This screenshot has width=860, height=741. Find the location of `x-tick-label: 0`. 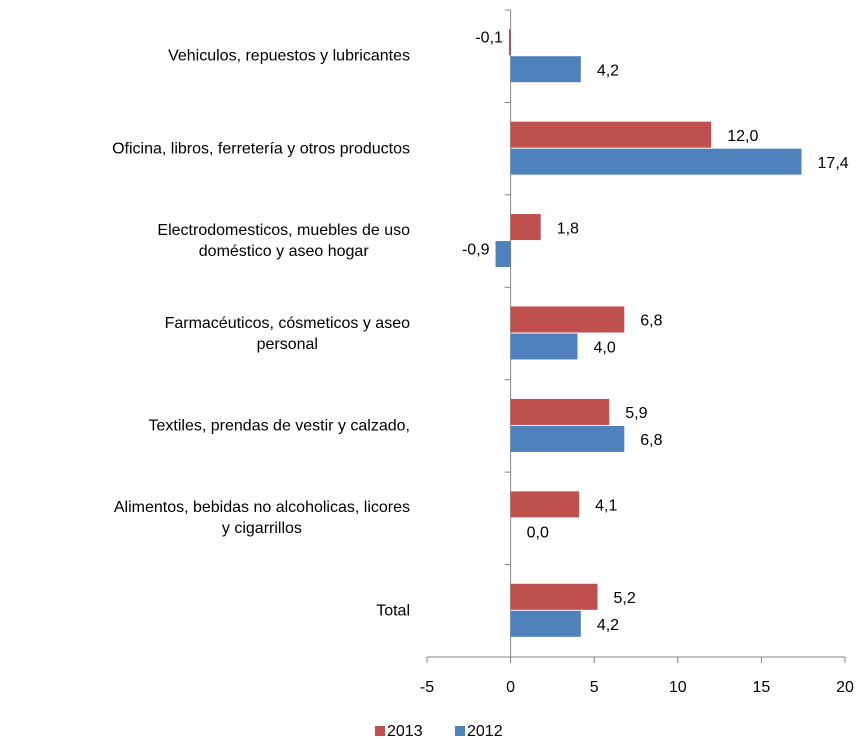

x-tick-label: 0 is located at coordinates (510, 687).